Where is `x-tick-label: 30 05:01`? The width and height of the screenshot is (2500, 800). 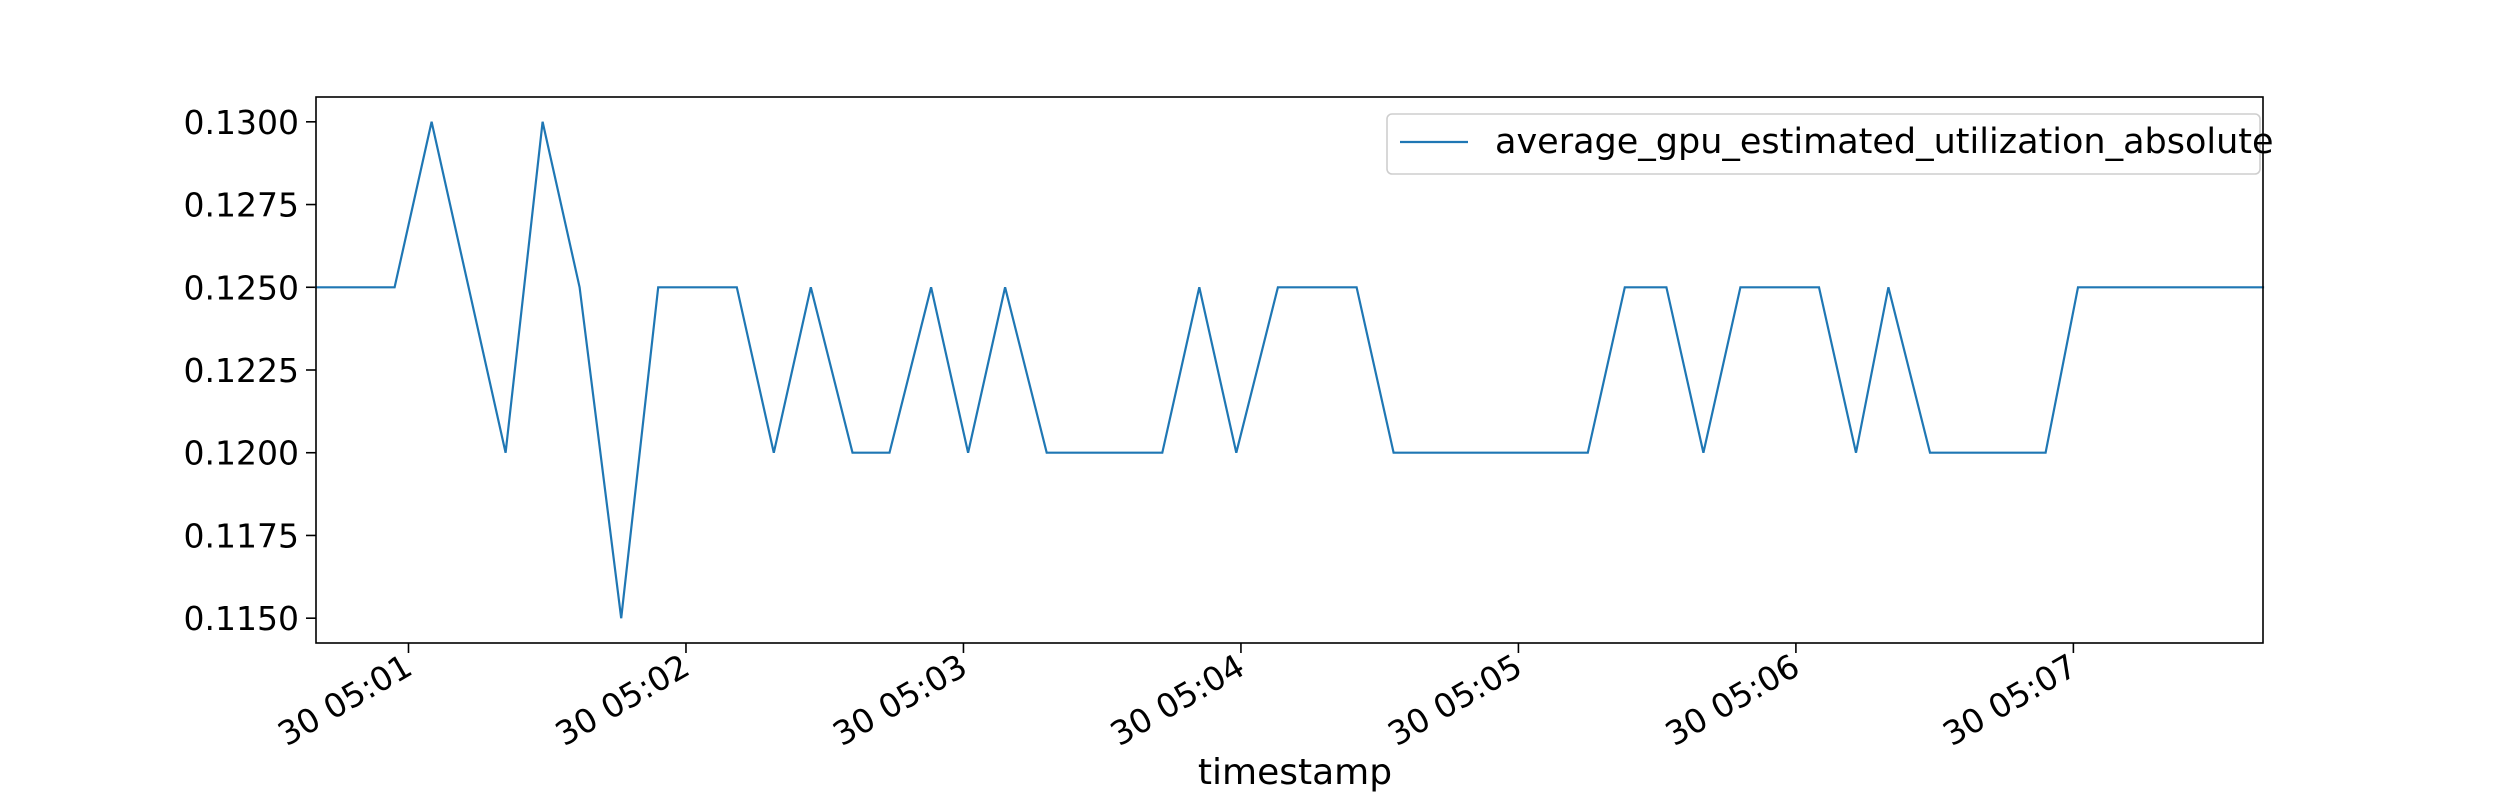
x-tick-label: 30 05:01 is located at coordinates (344, 700).